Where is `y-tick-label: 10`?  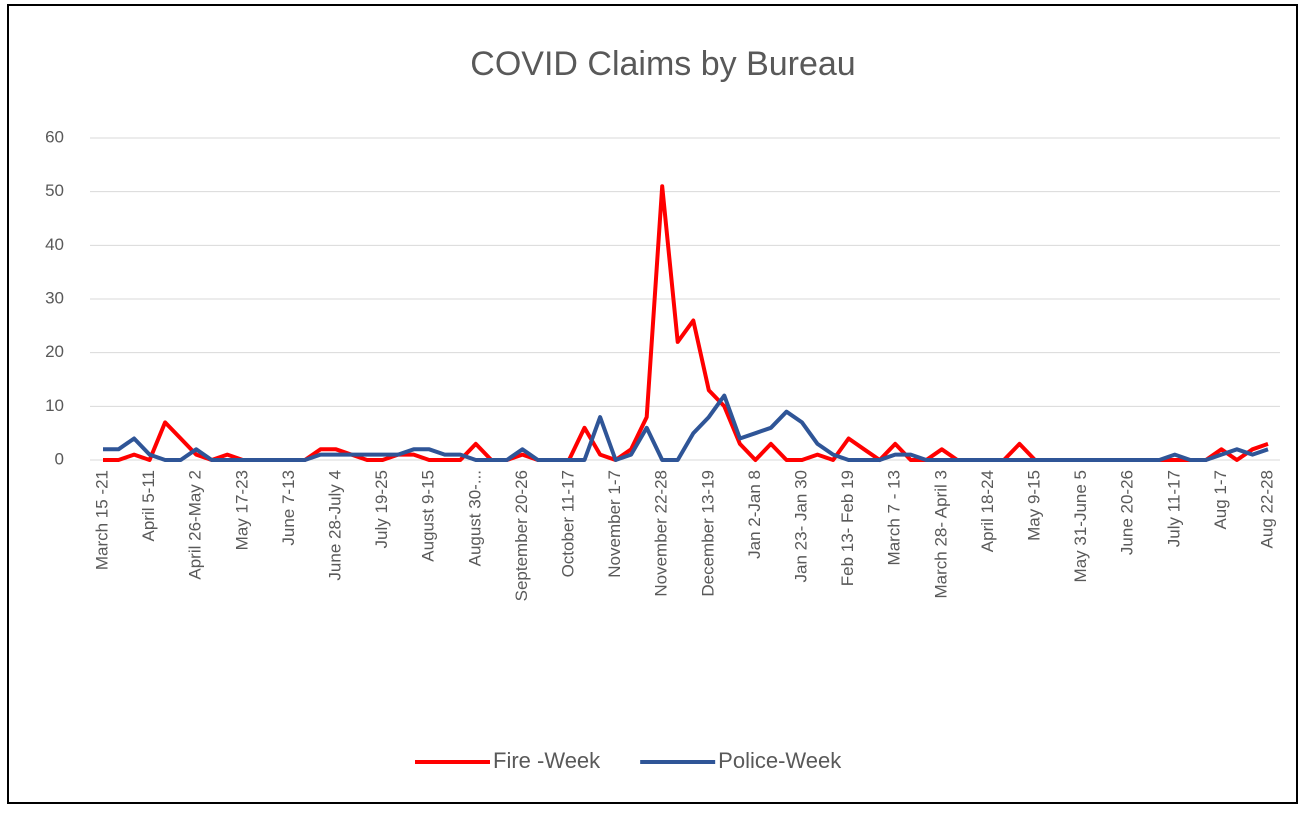
y-tick-label: 10 is located at coordinates (54, 405).